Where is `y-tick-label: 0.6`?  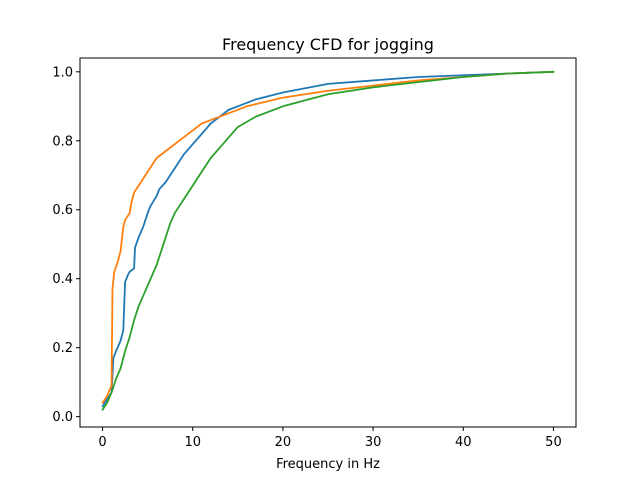 y-tick-label: 0.6 is located at coordinates (62, 210).